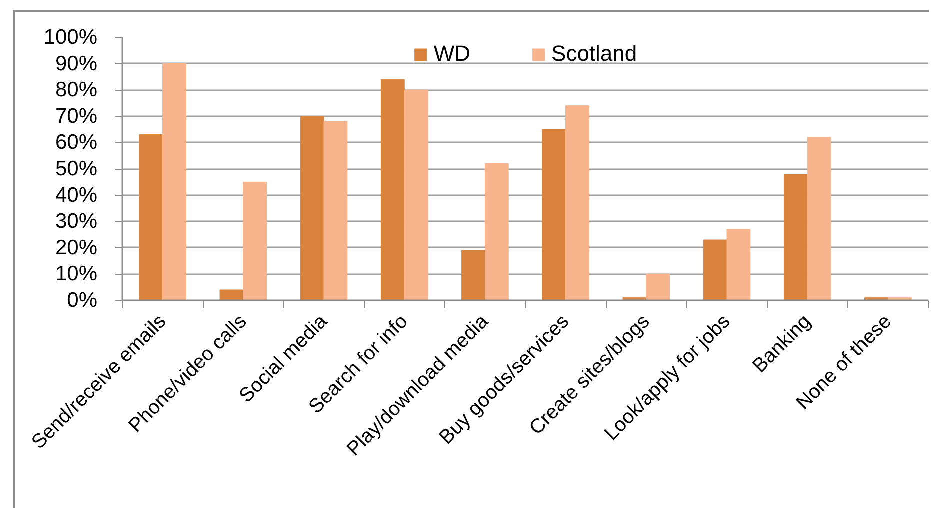  I want to click on legend-label: WD, so click(452, 54).